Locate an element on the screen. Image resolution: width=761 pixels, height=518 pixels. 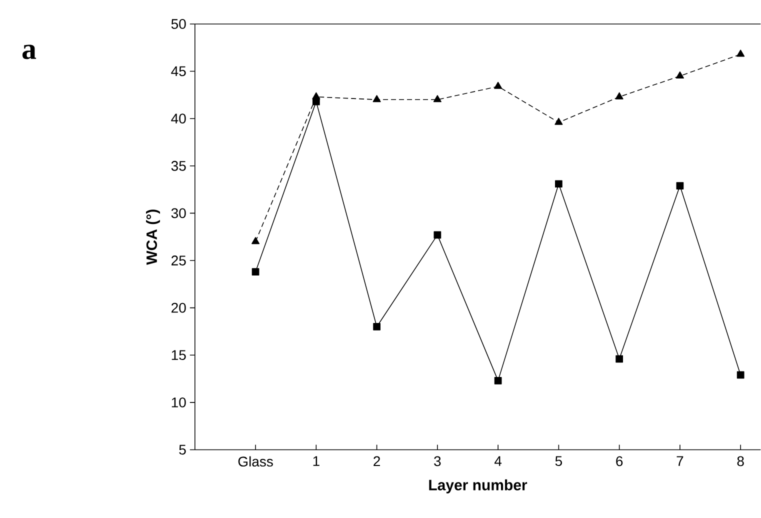
y-axis-title: WCA (°) is located at coordinates (153, 237).